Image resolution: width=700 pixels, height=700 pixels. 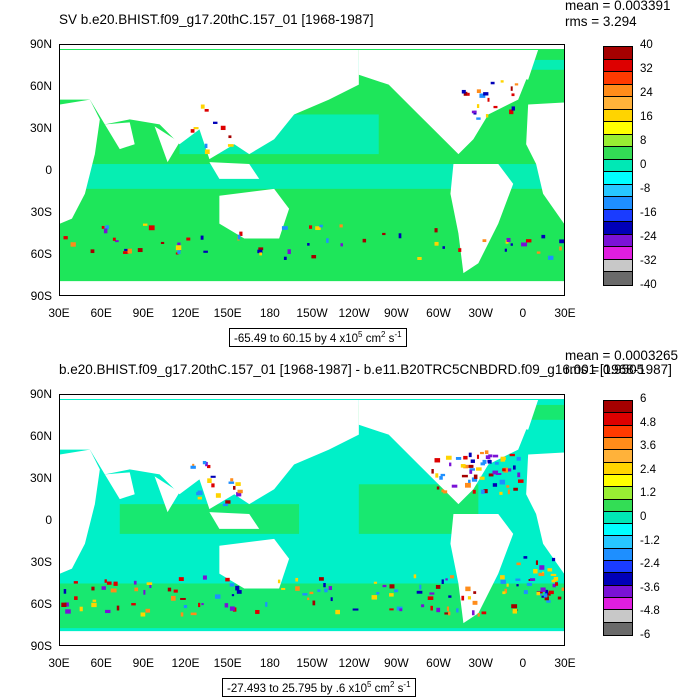 What do you see at coordinates (645, 189) in the screenshot?
I see `colorbar-label: -8` at bounding box center [645, 189].